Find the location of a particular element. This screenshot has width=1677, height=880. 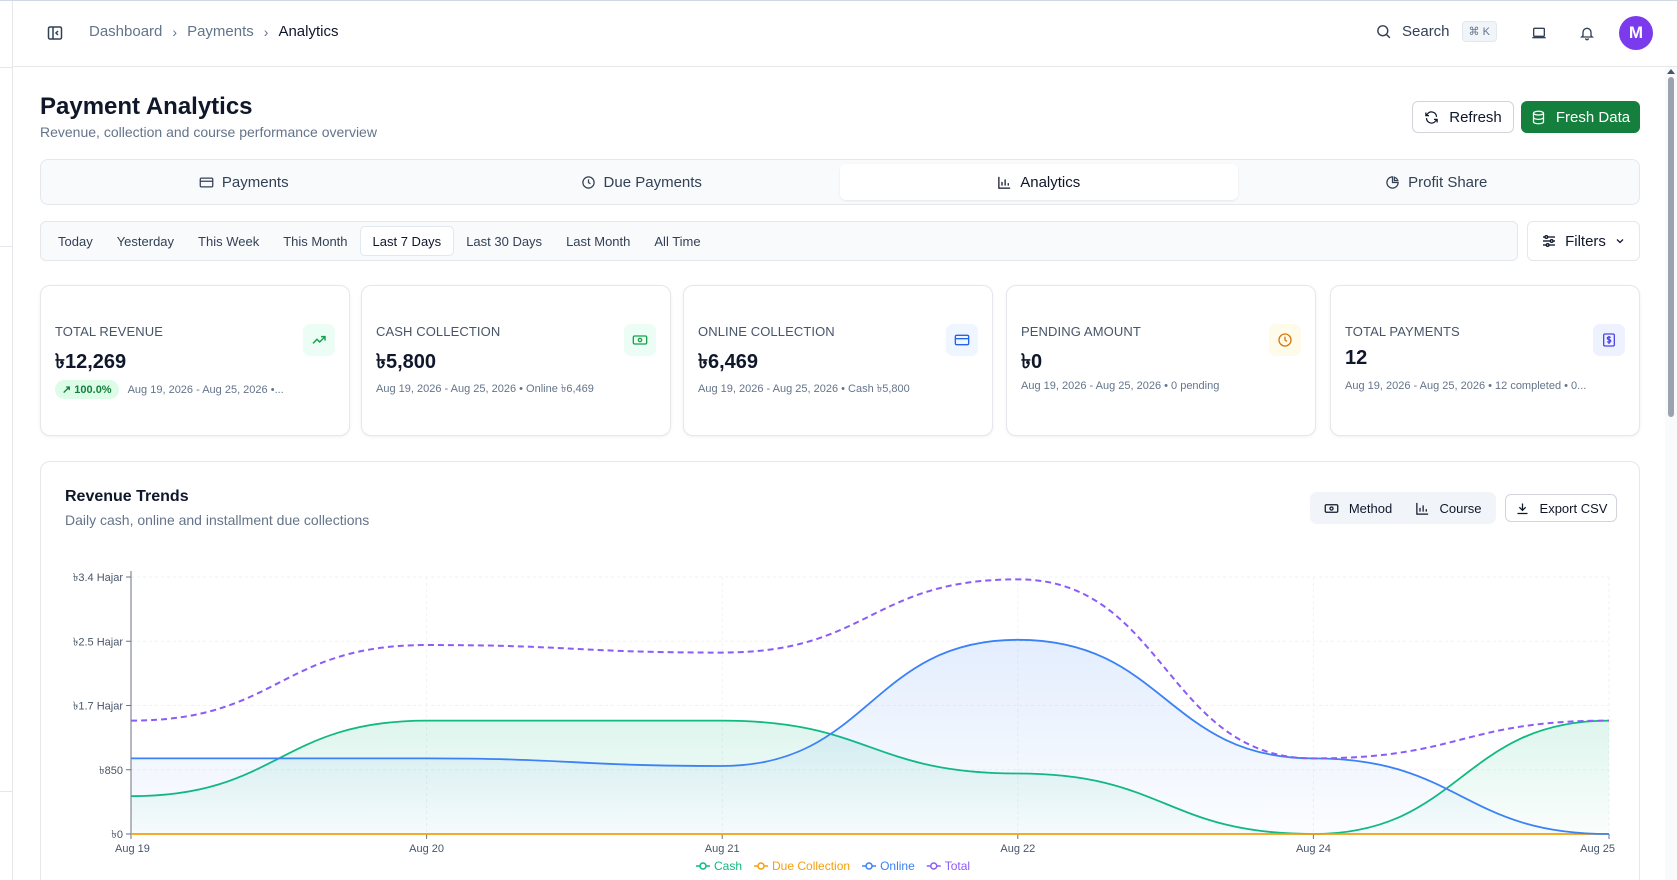

search-button: Search ⌘ K is located at coordinates (1436, 31).